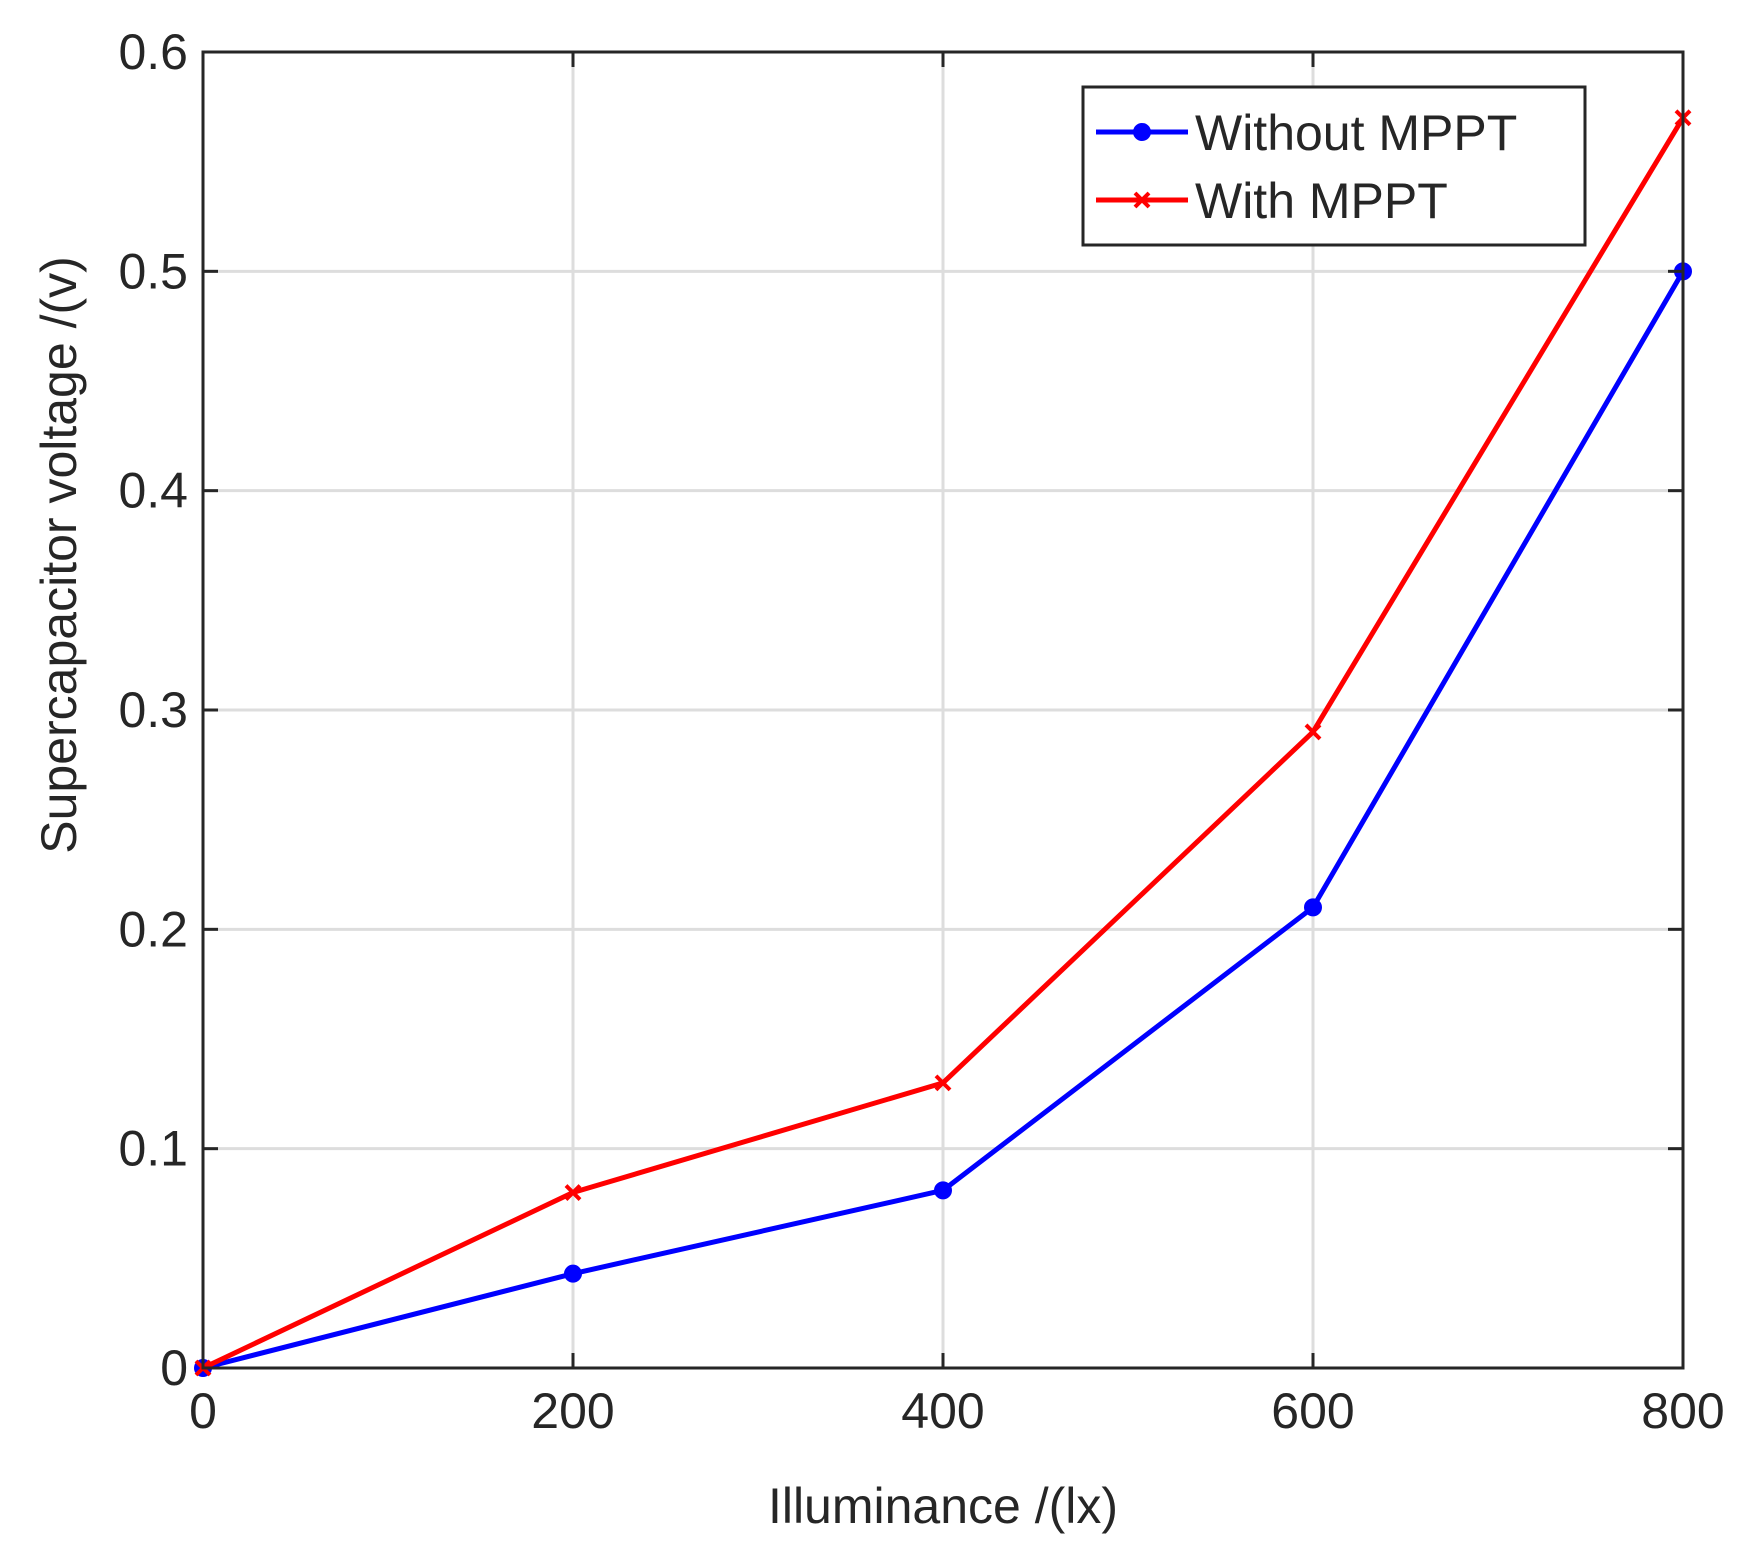  I want to click on legend-label: Without MPPT, so click(1356, 133).